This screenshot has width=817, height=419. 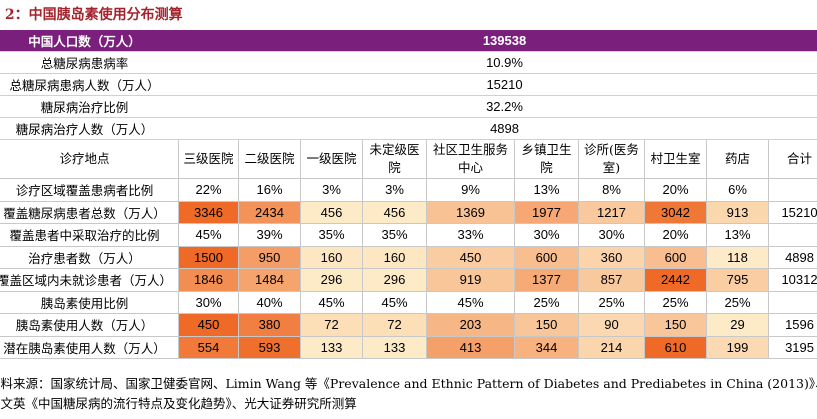 What do you see at coordinates (470, 212) in the screenshot?
I see `cell: 1369` at bounding box center [470, 212].